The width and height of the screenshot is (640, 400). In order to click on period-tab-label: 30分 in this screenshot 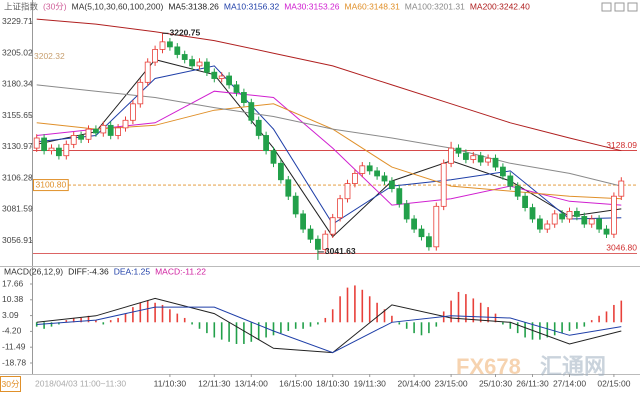, I will do `click(11, 384)`.